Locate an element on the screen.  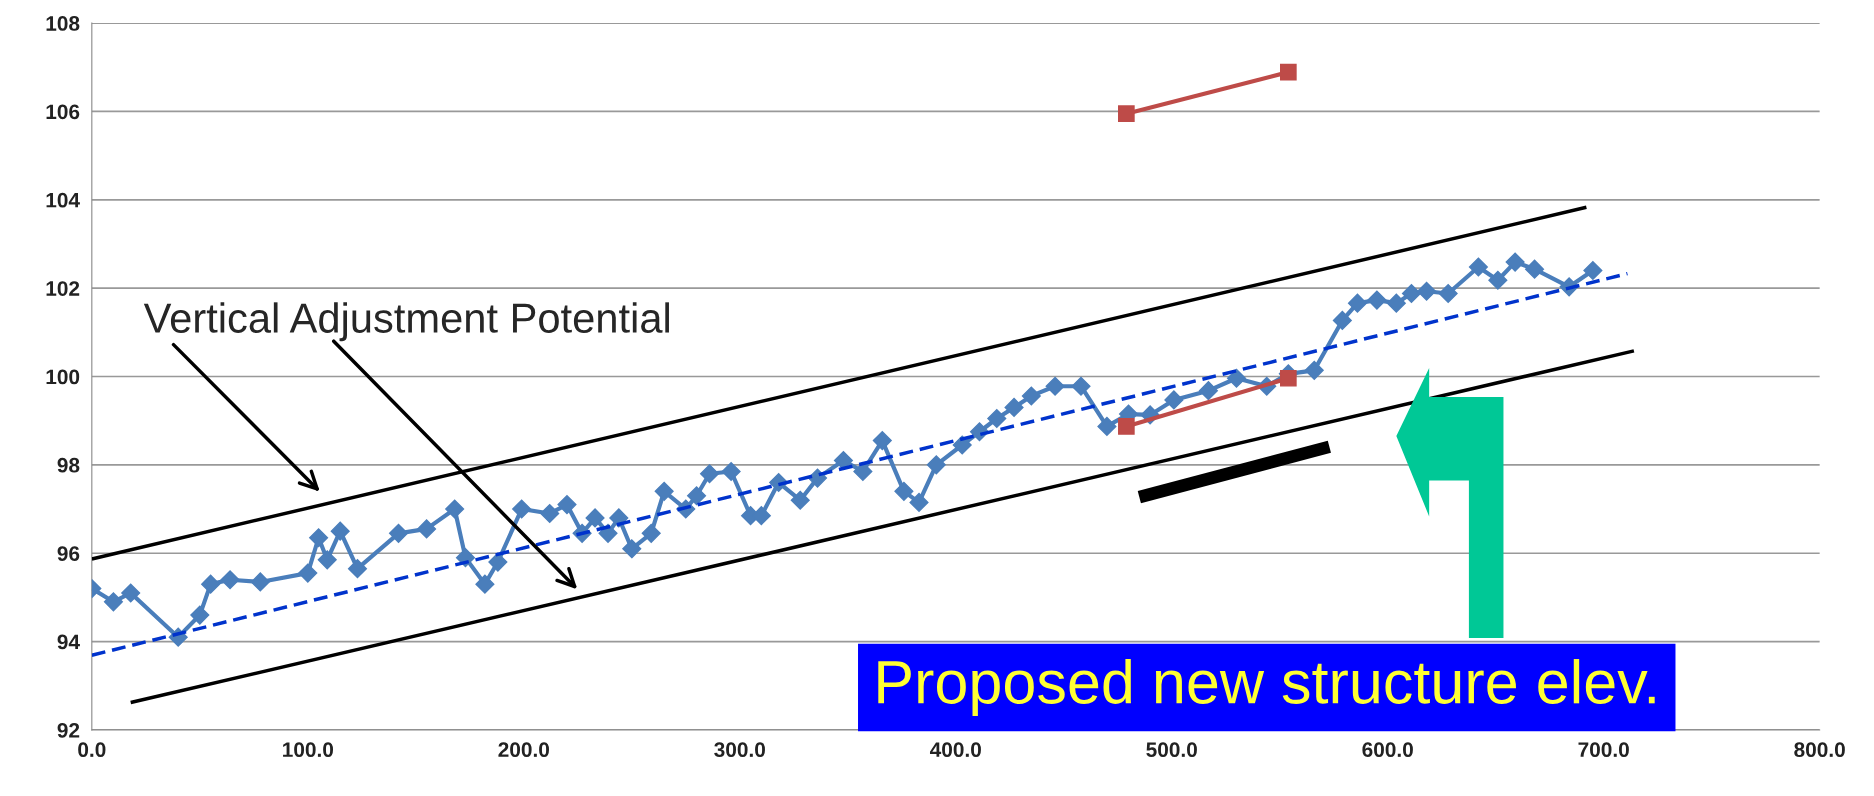
x-tick-label: 0.0 is located at coordinates (92, 750).